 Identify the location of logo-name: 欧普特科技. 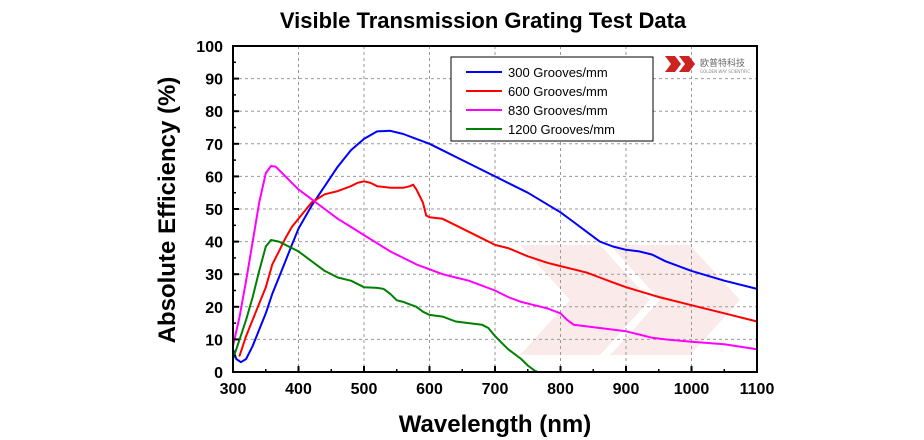
(722, 63).